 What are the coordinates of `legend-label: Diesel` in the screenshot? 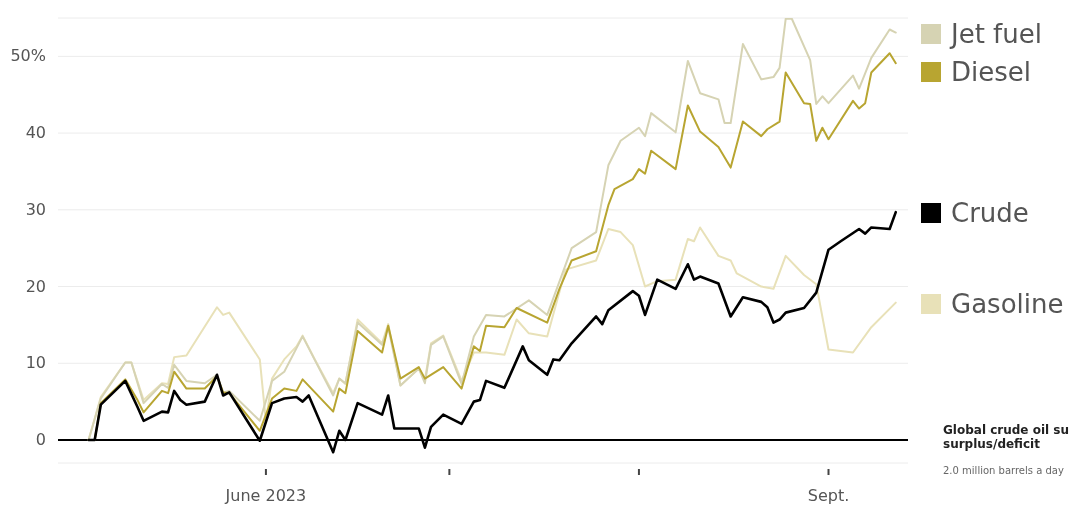 It's located at (991, 71).